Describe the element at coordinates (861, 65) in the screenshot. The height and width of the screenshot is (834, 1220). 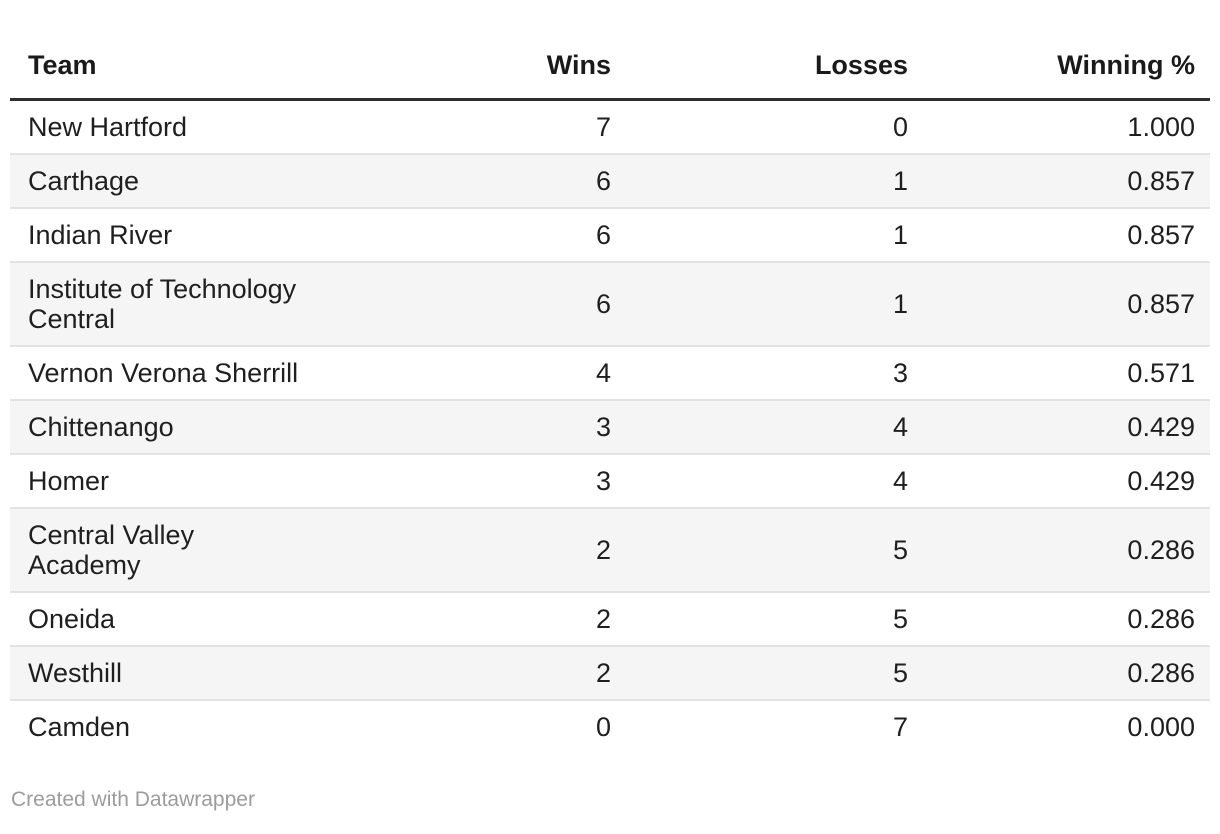
I see `column-header-losses: Losses` at that location.